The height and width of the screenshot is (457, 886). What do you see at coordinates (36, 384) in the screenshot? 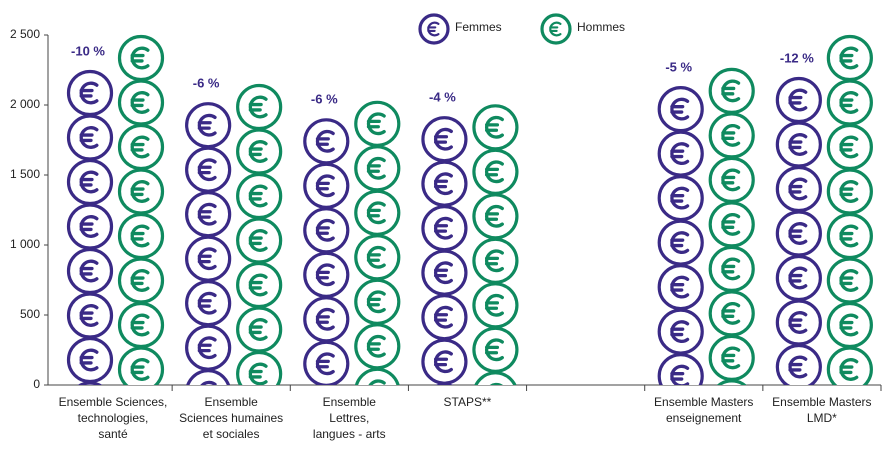
I see `y-tick-label: 0` at bounding box center [36, 384].